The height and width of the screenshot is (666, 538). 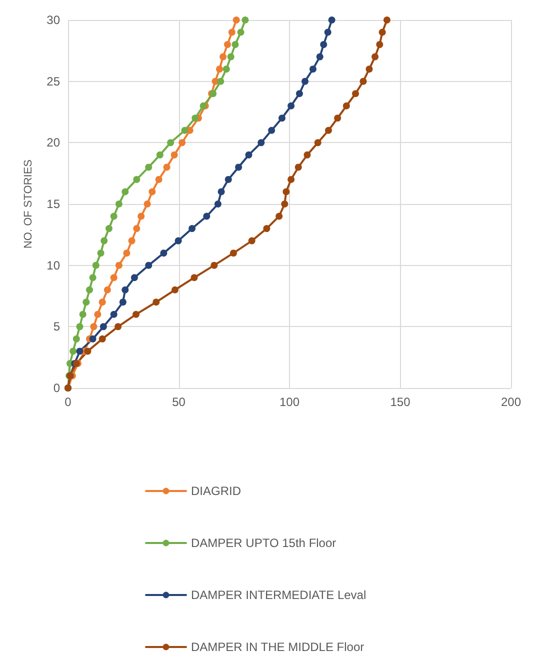 I want to click on y-tick-label: 30, so click(x=53, y=20).